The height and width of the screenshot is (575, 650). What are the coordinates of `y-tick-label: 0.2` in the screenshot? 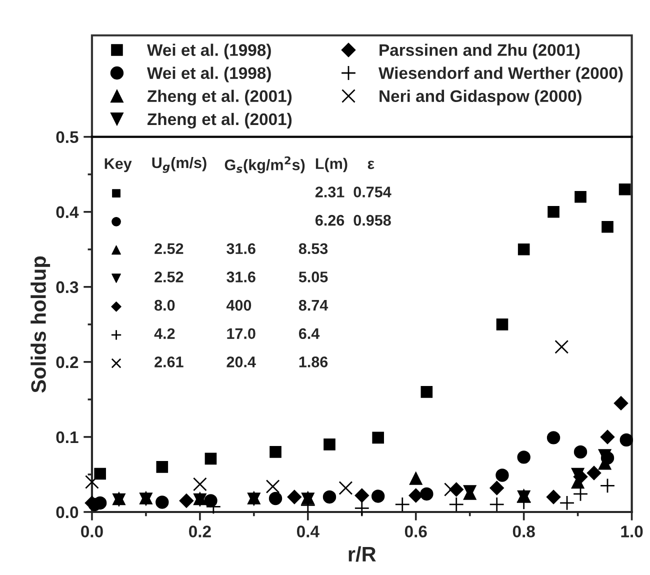 It's located at (67, 362).